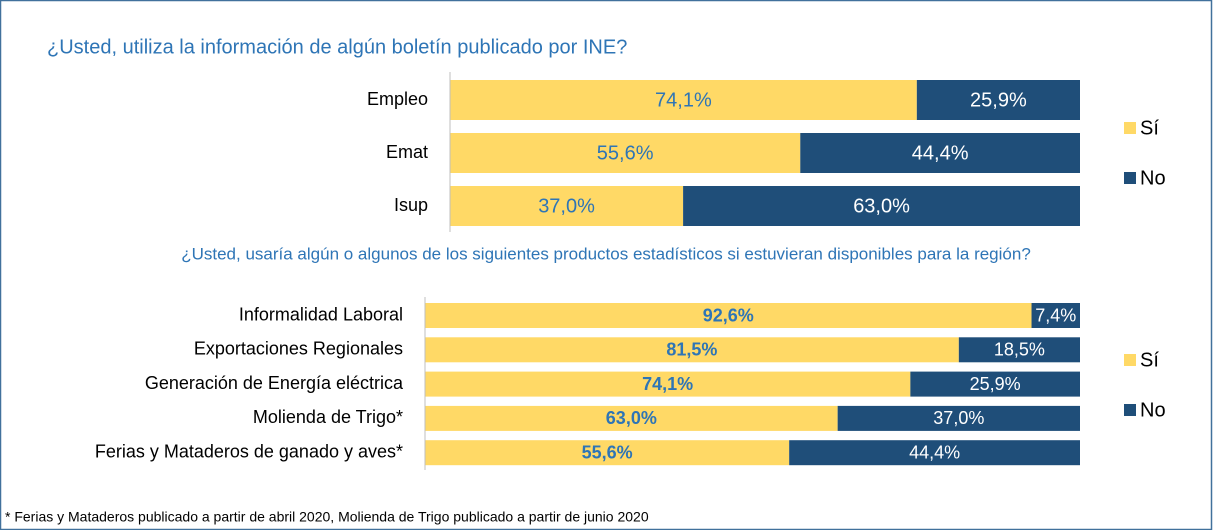  I want to click on category-label: Molienda de Trigo*, so click(328, 417).